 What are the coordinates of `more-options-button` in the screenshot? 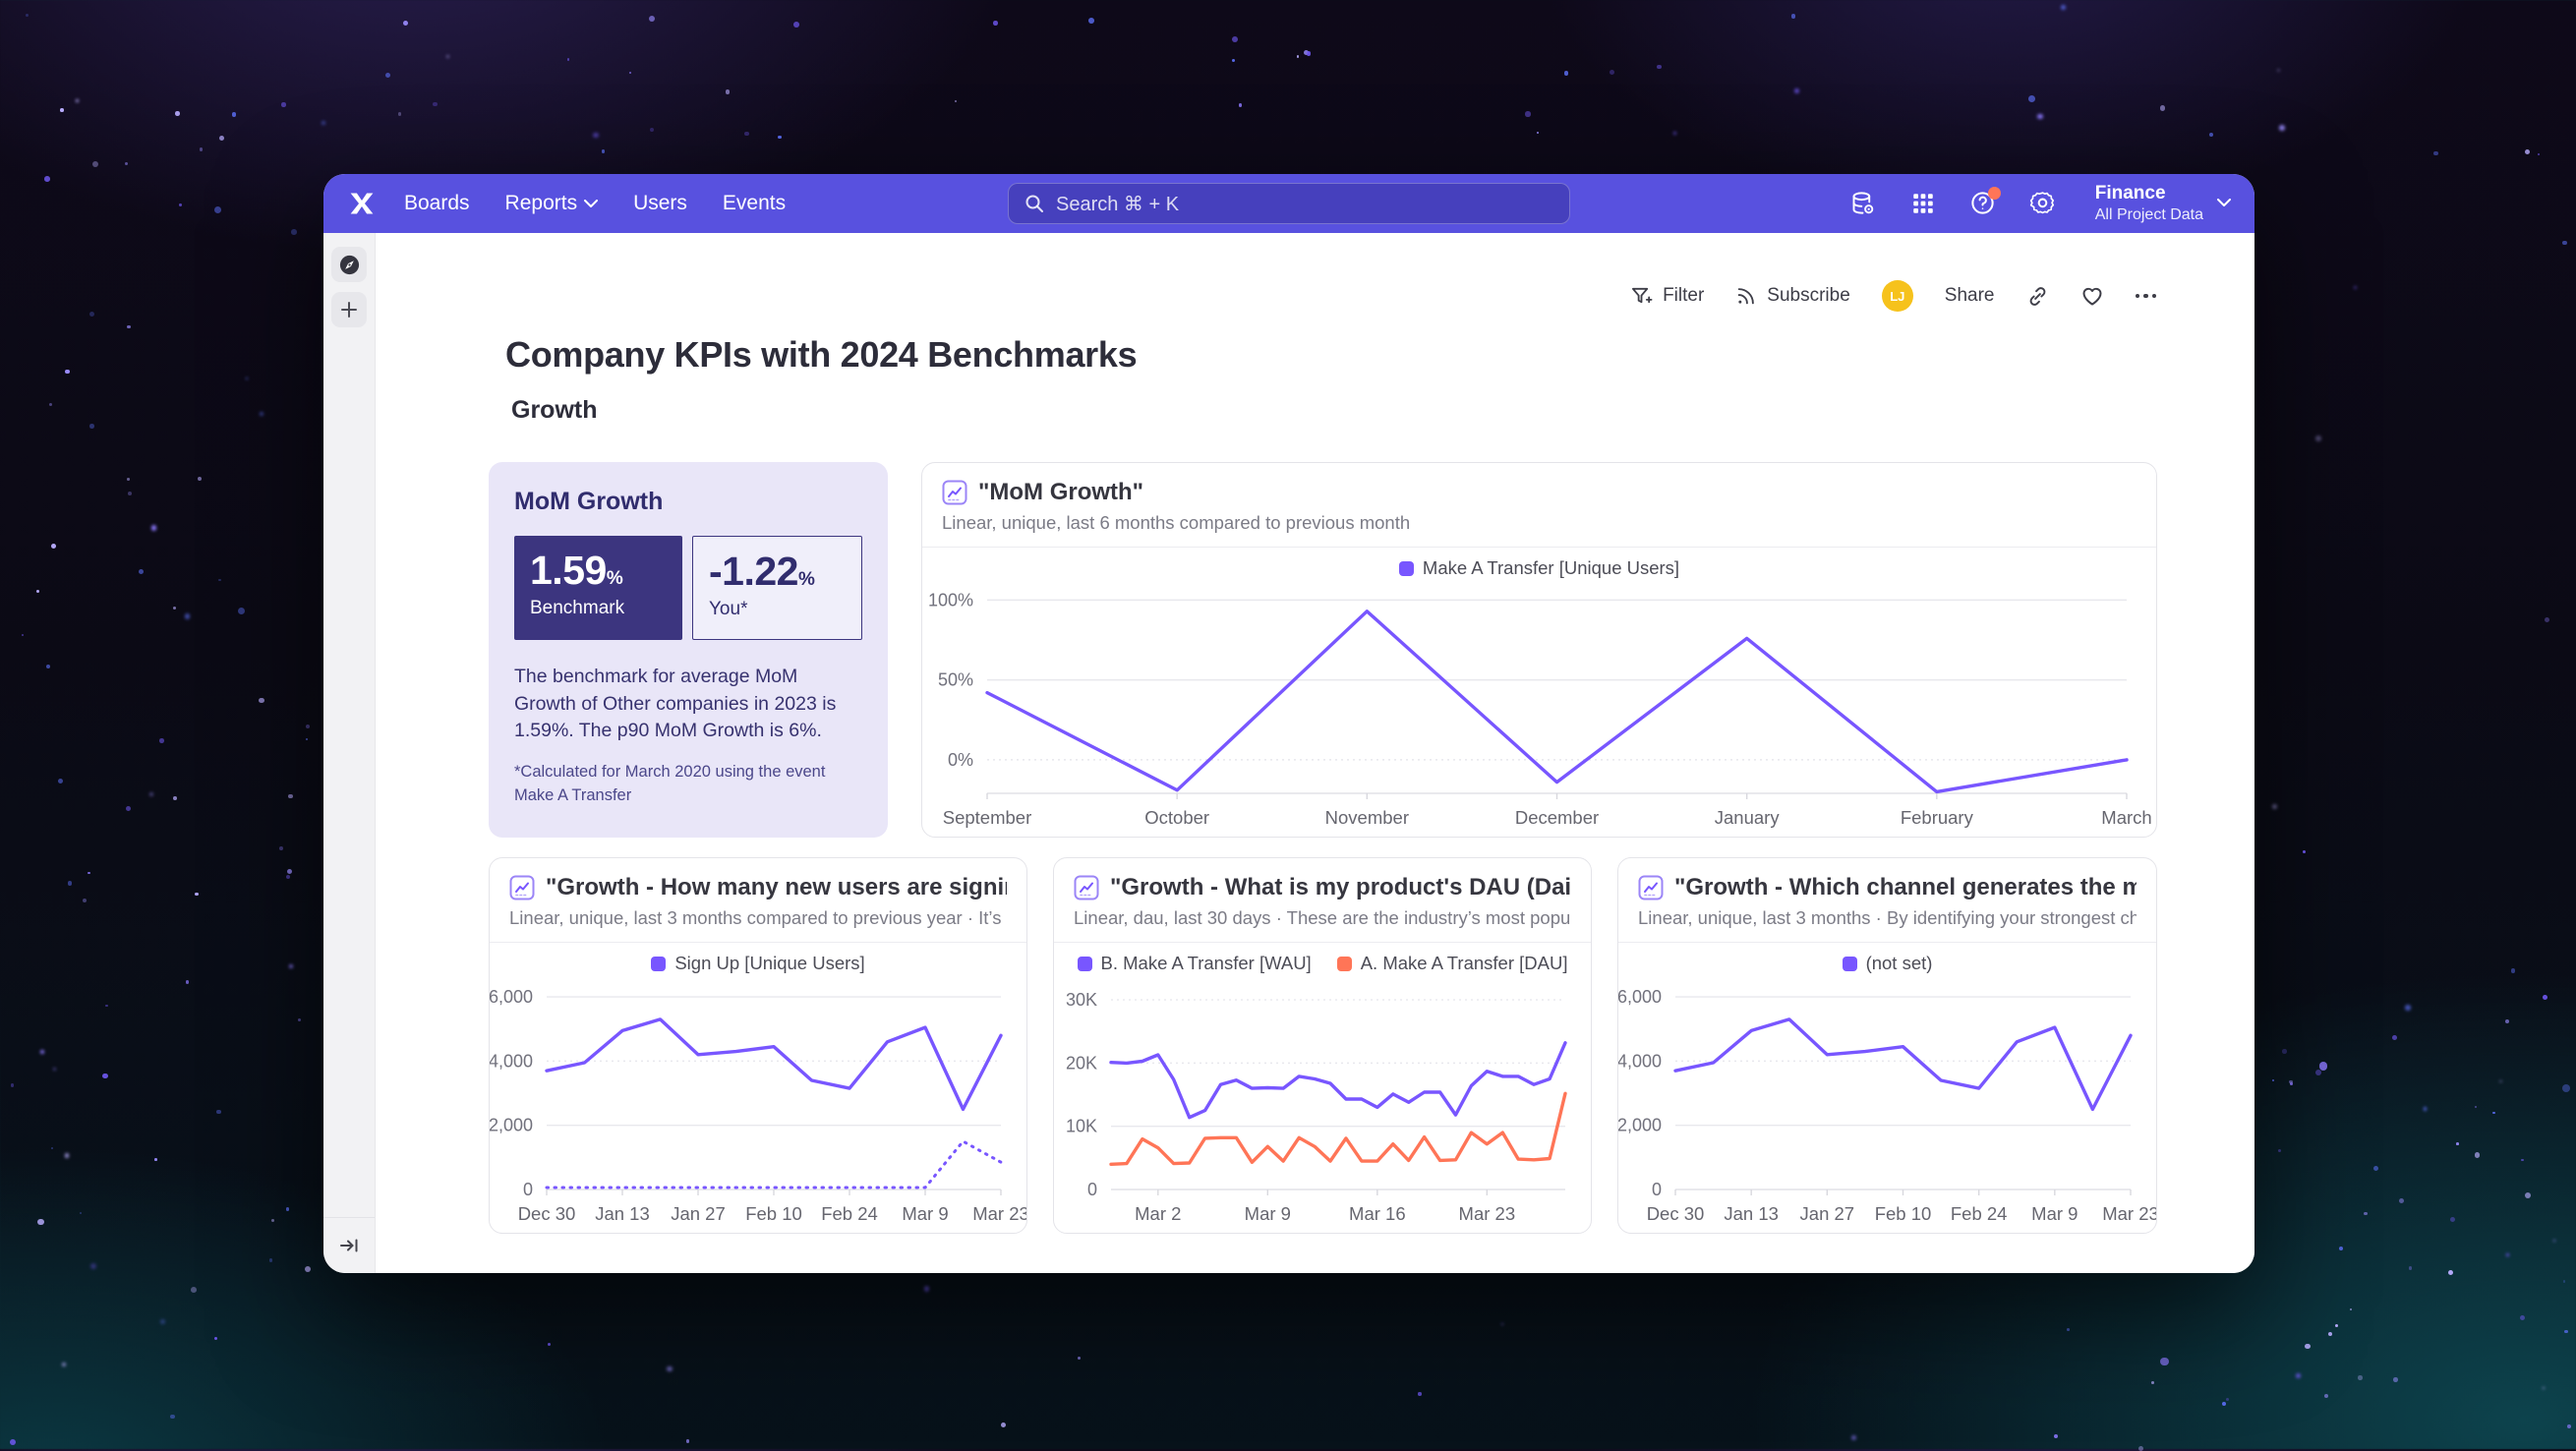 It's located at (2145, 296).